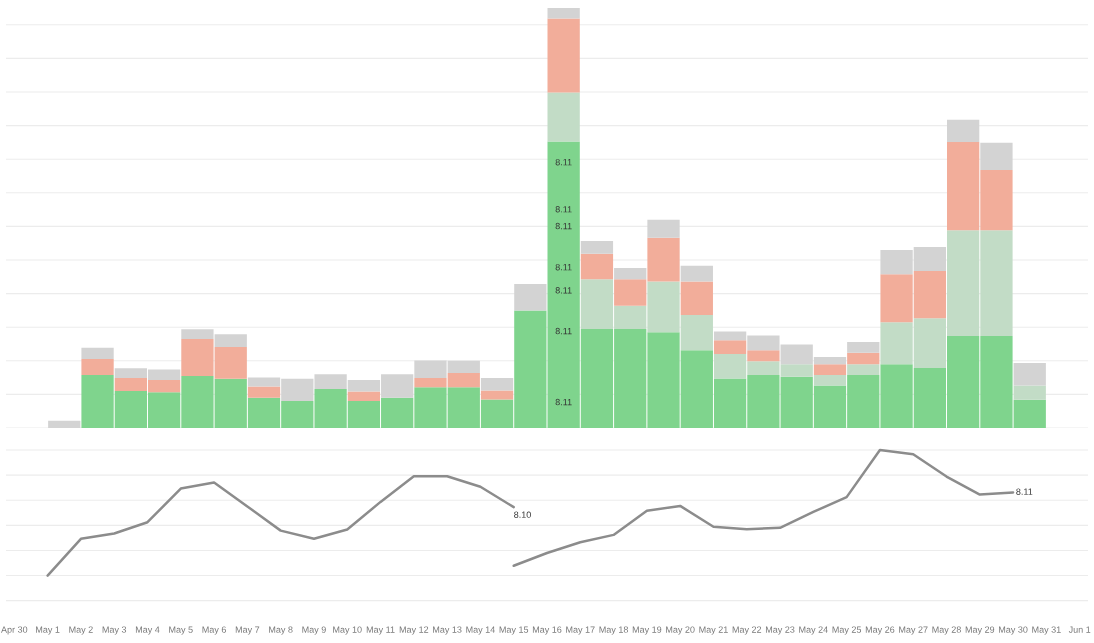 This screenshot has width=1094, height=643. Describe the element at coordinates (347, 630) in the screenshot. I see `x-tick-label: May 10` at that location.